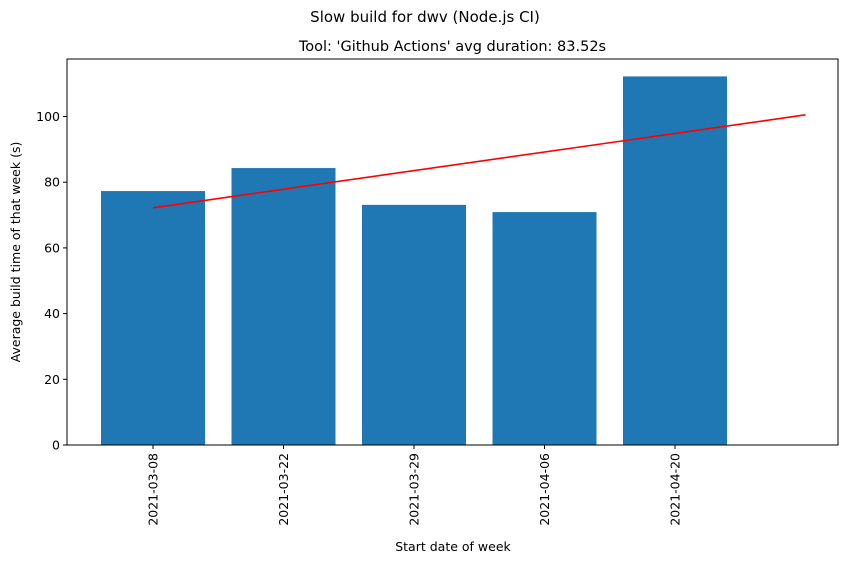 This screenshot has width=850, height=564. What do you see at coordinates (414, 489) in the screenshot?
I see `x-tick-label: 2021-03-29` at bounding box center [414, 489].